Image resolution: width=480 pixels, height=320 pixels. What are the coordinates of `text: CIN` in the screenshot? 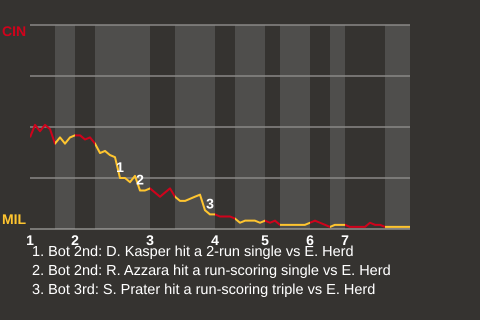 It's located at (14, 31).